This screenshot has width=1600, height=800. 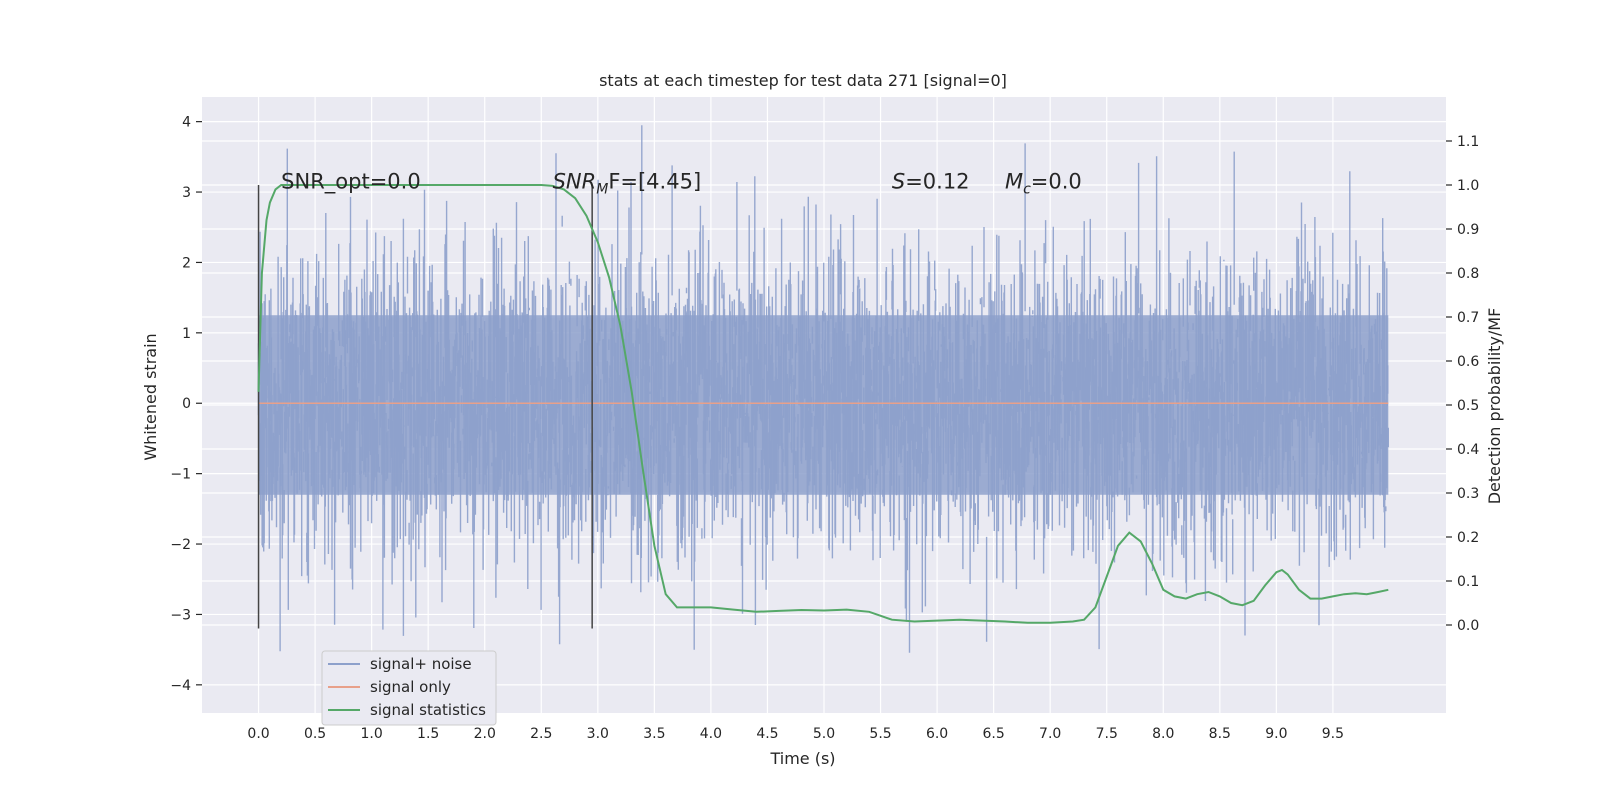 I want to click on annotation-1: SNRMF=[4.45], so click(x=627, y=184).